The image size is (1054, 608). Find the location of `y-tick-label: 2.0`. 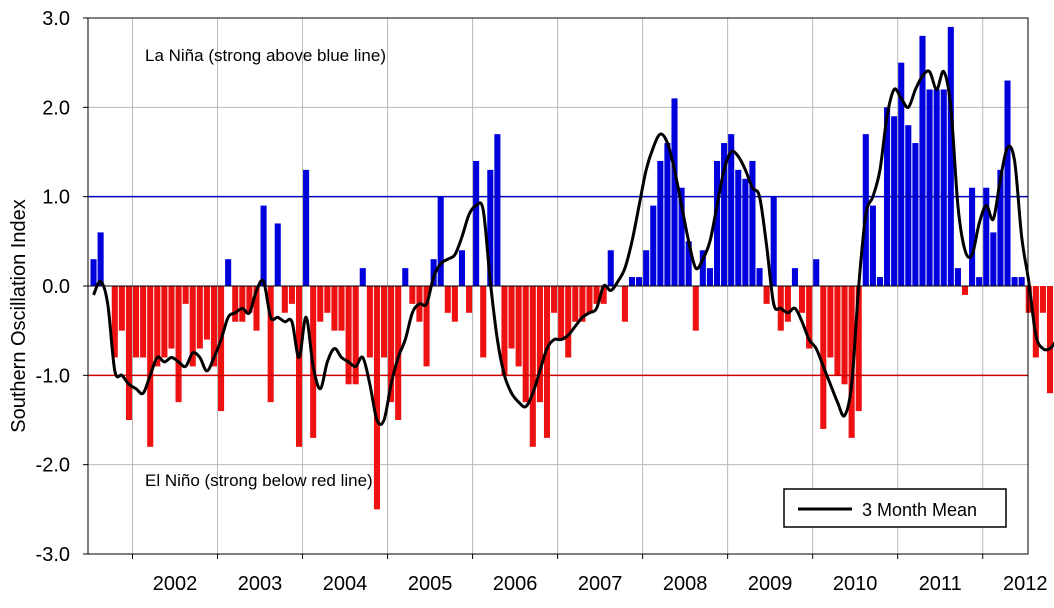

y-tick-label: 2.0 is located at coordinates (56, 108).